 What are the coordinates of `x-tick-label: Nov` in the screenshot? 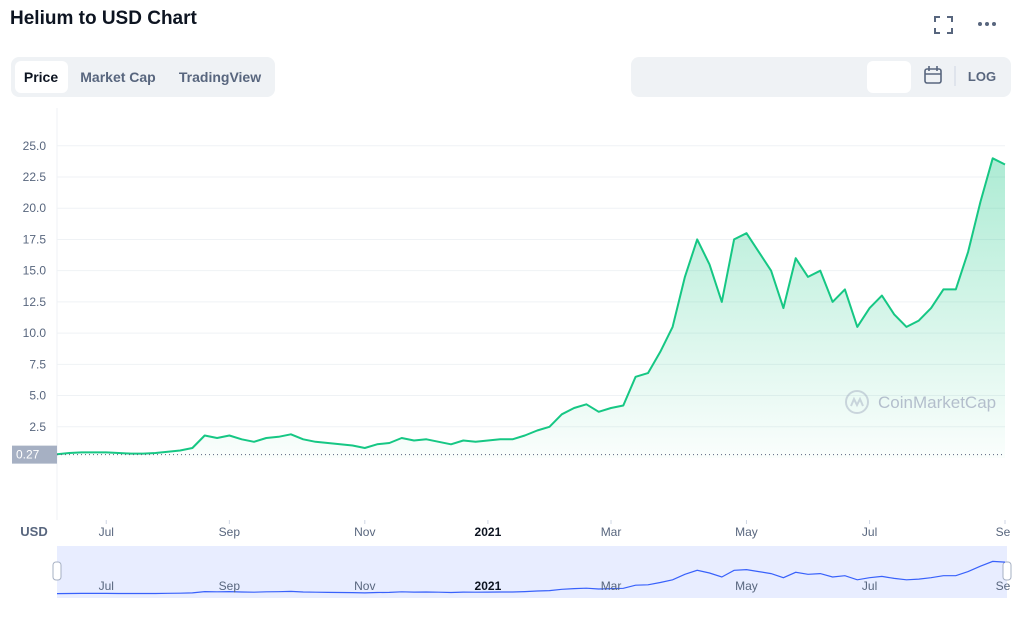 It's located at (364, 532).